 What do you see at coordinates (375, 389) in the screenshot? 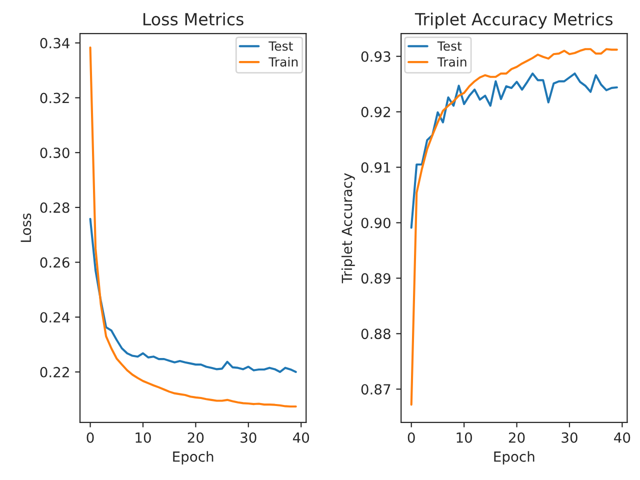
I see `y-tick-label: 0.87` at bounding box center [375, 389].